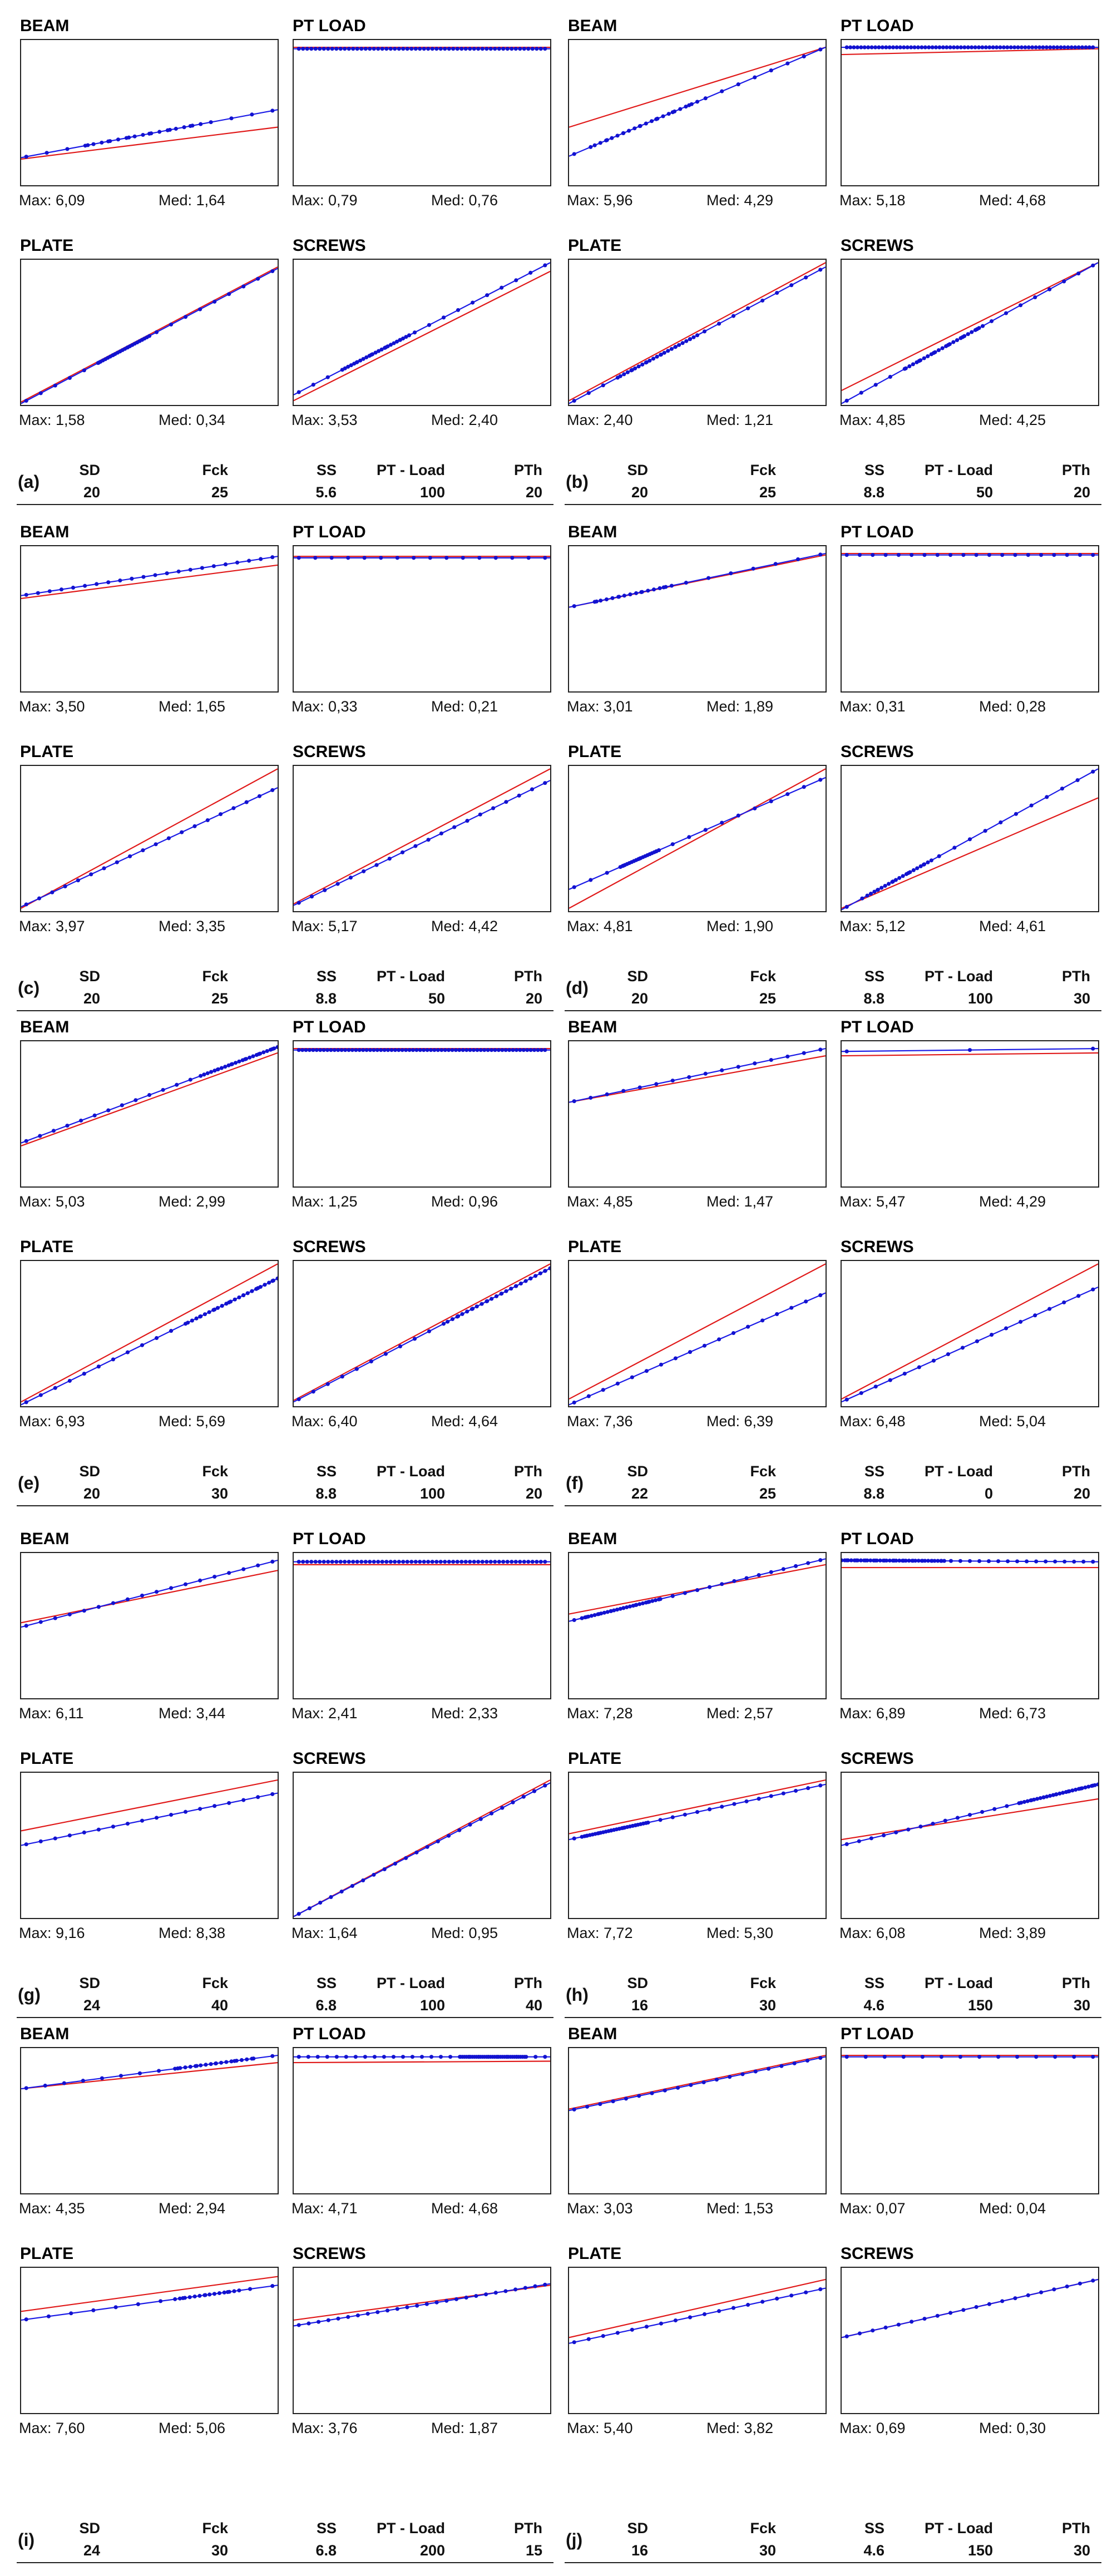 The width and height of the screenshot is (1117, 2576). I want to click on param-value: 100, so click(432, 493).